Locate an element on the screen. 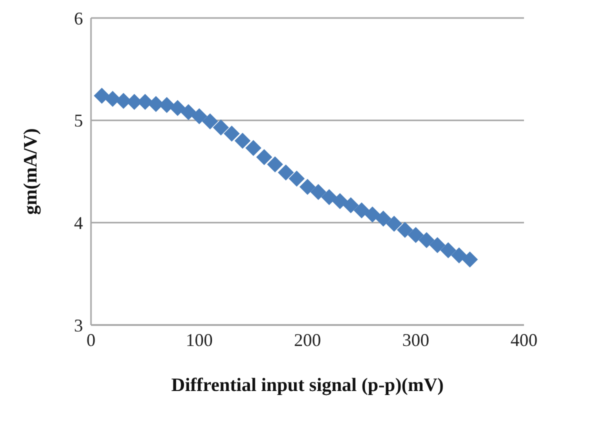  y-tick-label: 6 is located at coordinates (78, 18).